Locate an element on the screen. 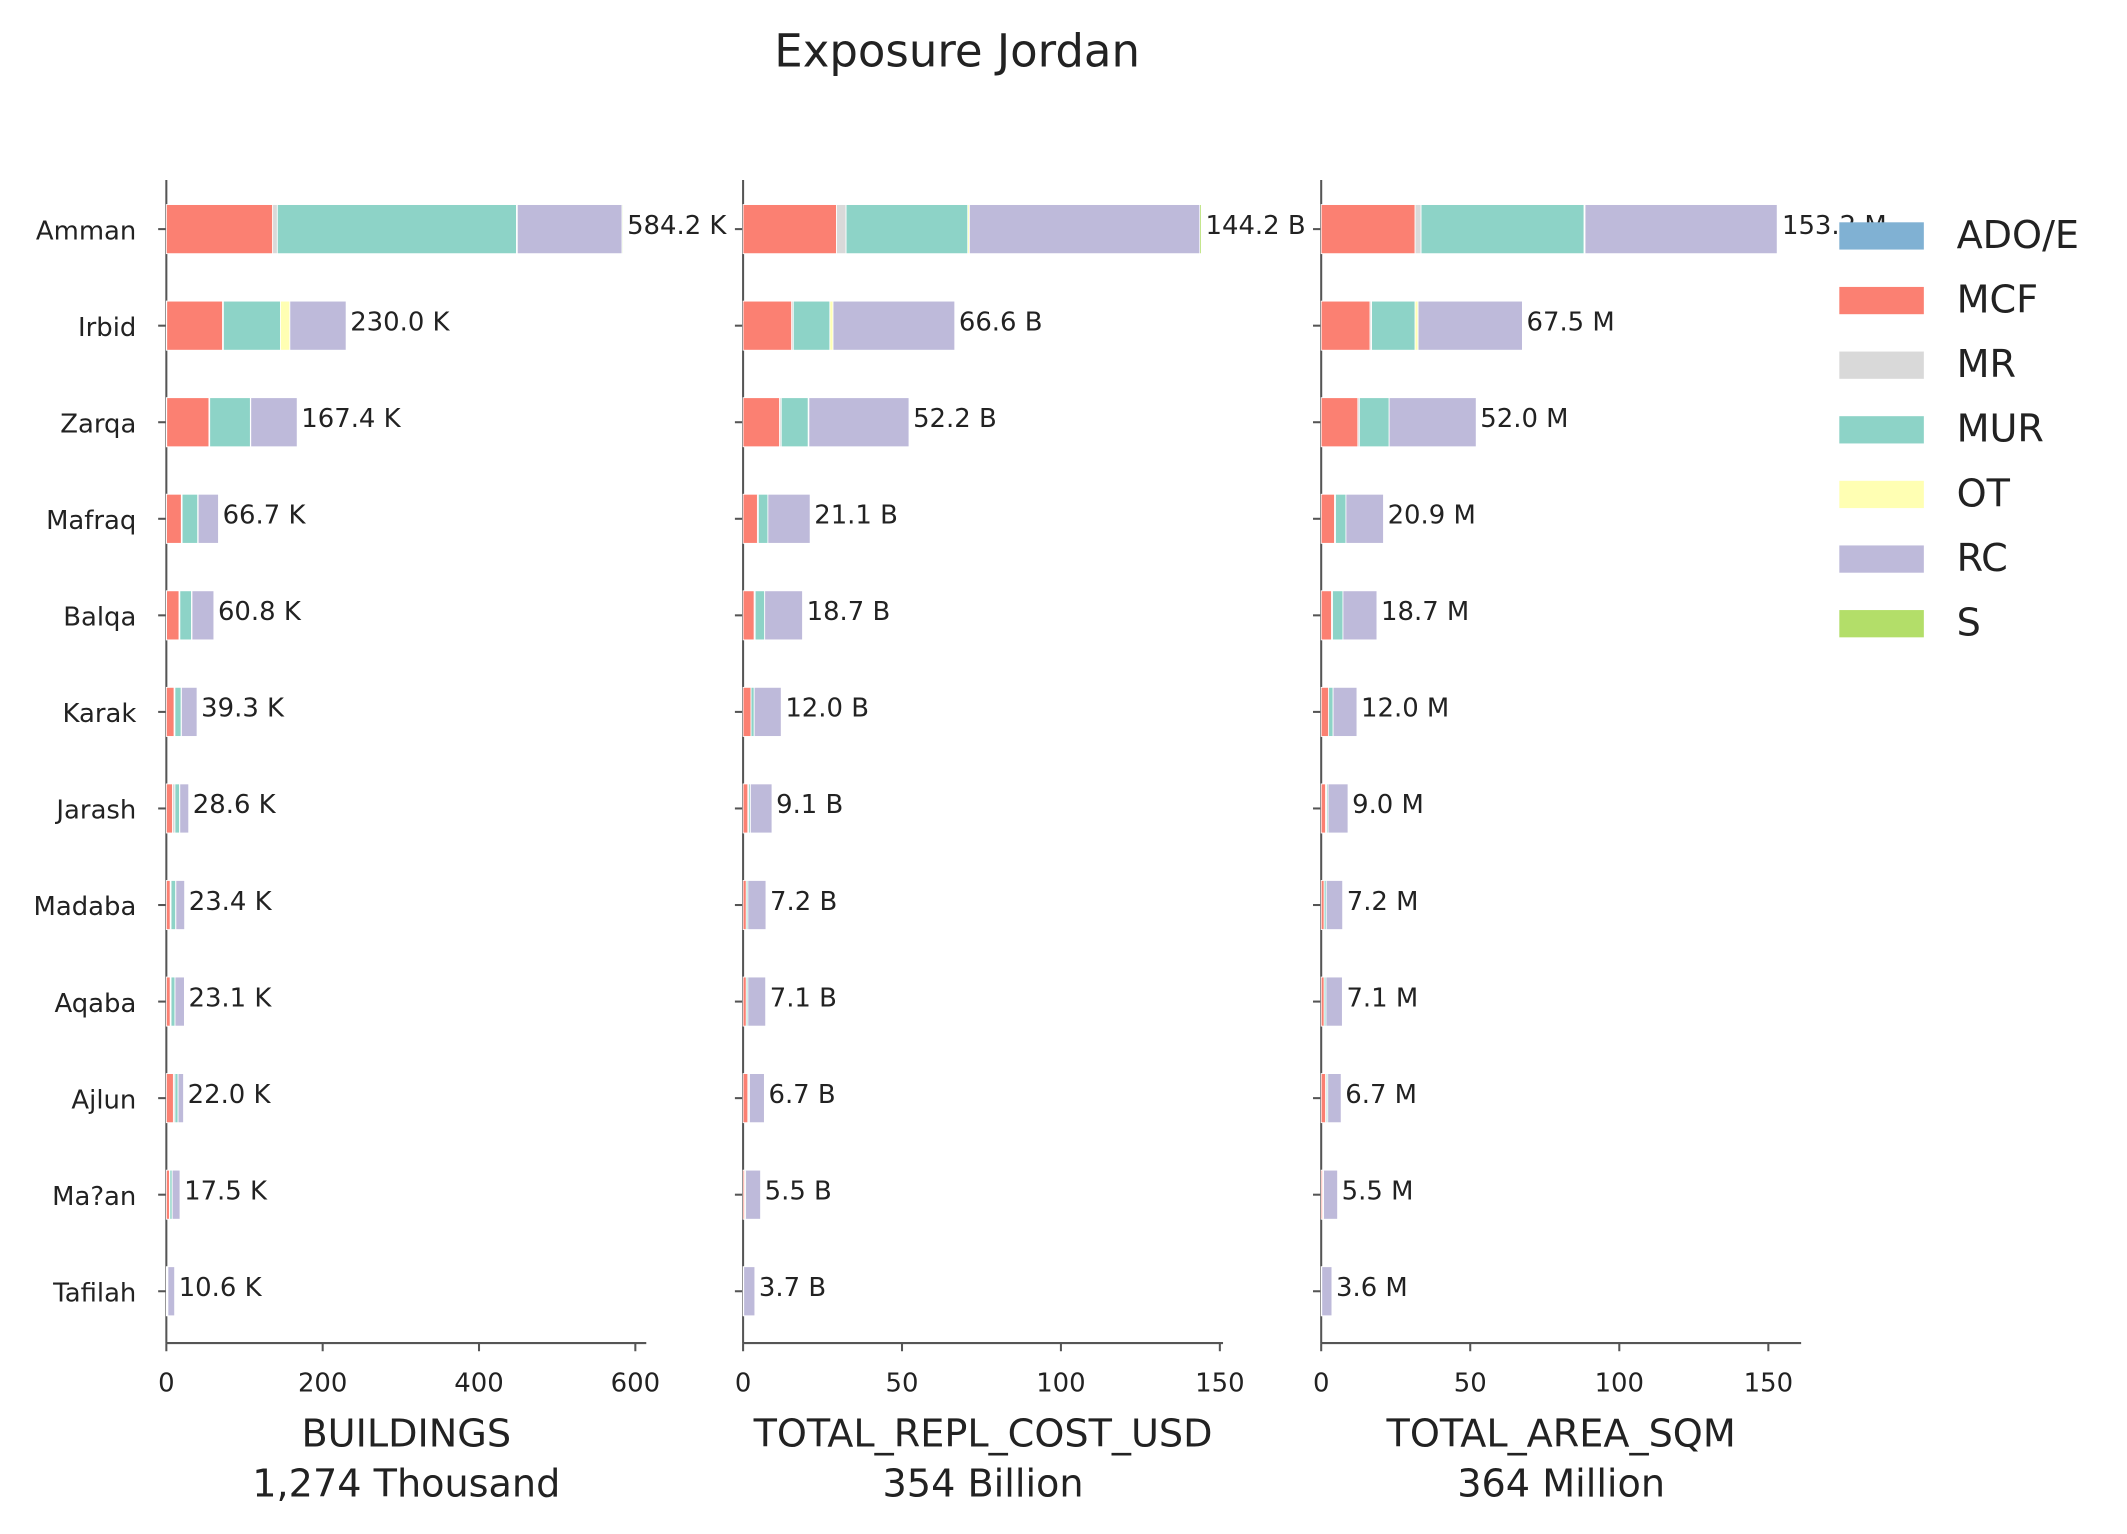  x-tick-label: 400 is located at coordinates (478, 1383).